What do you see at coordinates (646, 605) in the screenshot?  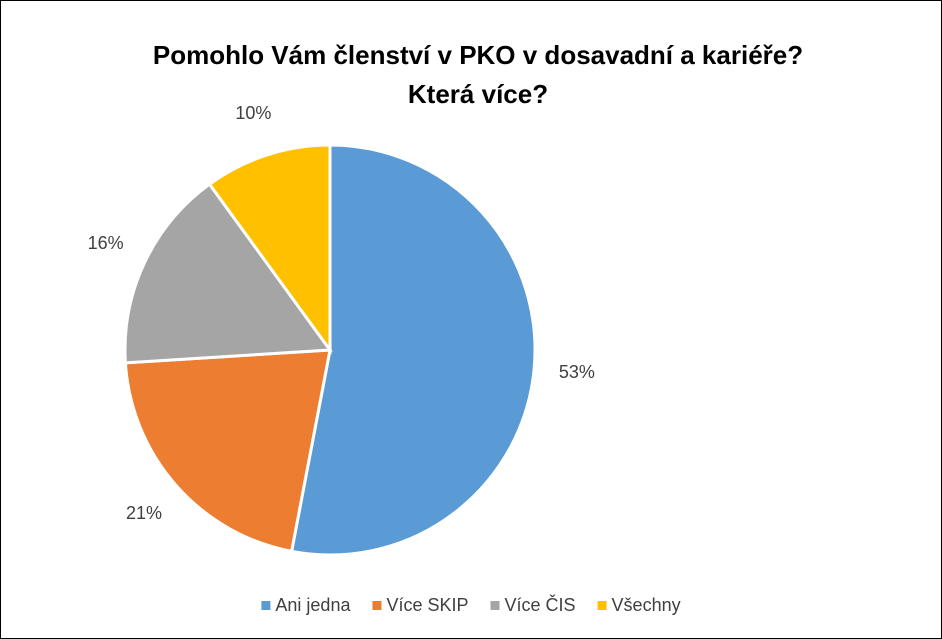 I see `legend-label: Všechny` at bounding box center [646, 605].